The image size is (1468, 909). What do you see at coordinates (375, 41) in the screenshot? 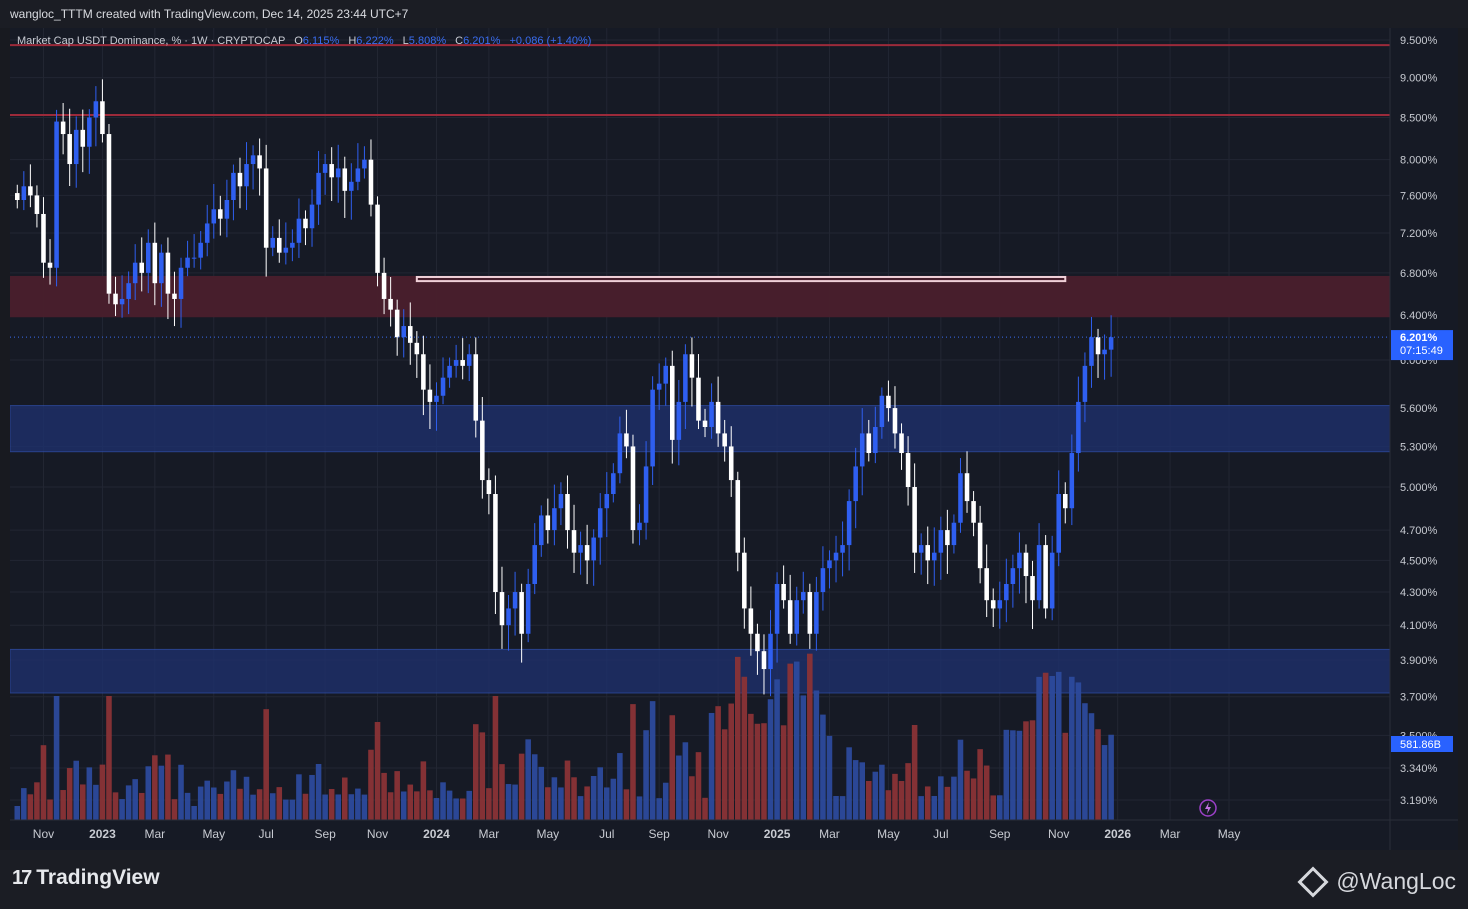
I see `high-value: 6.222%` at bounding box center [375, 41].